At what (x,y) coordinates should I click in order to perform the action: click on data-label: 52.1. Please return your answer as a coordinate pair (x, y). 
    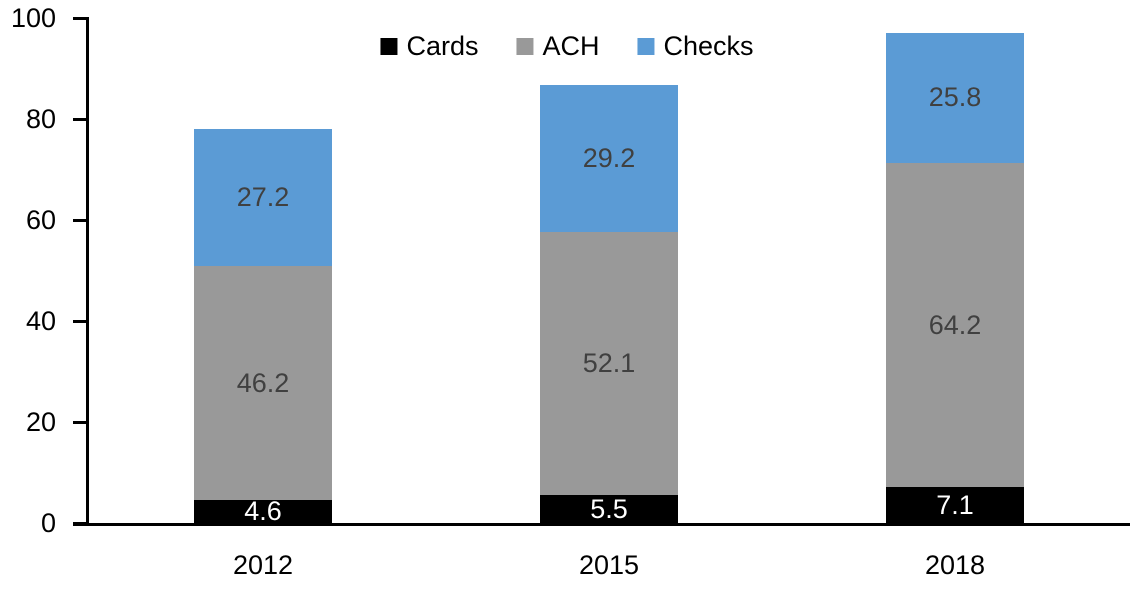
    Looking at the image, I should click on (609, 363).